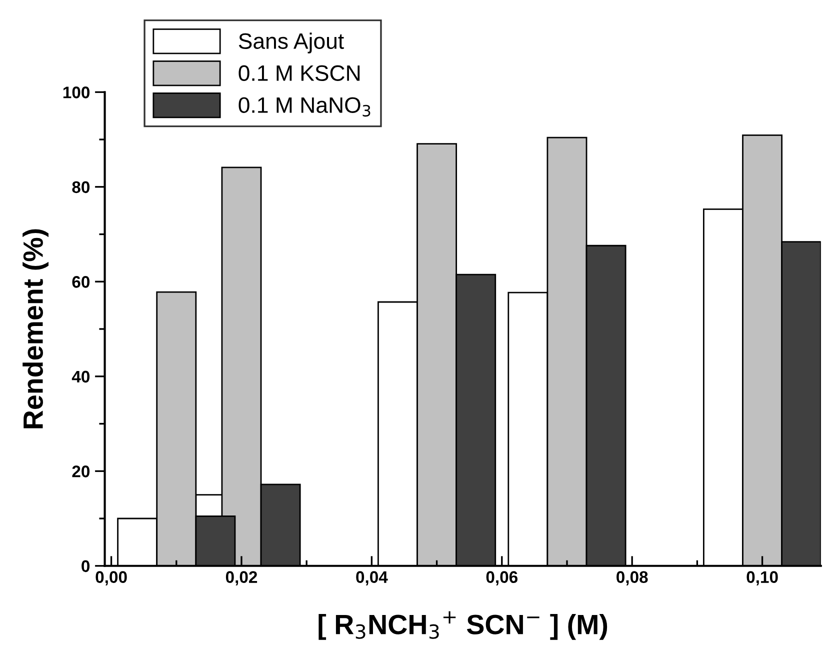 The height and width of the screenshot is (658, 825). What do you see at coordinates (299, 73) in the screenshot?
I see `legend-label: 0.1 M KSCN` at bounding box center [299, 73].